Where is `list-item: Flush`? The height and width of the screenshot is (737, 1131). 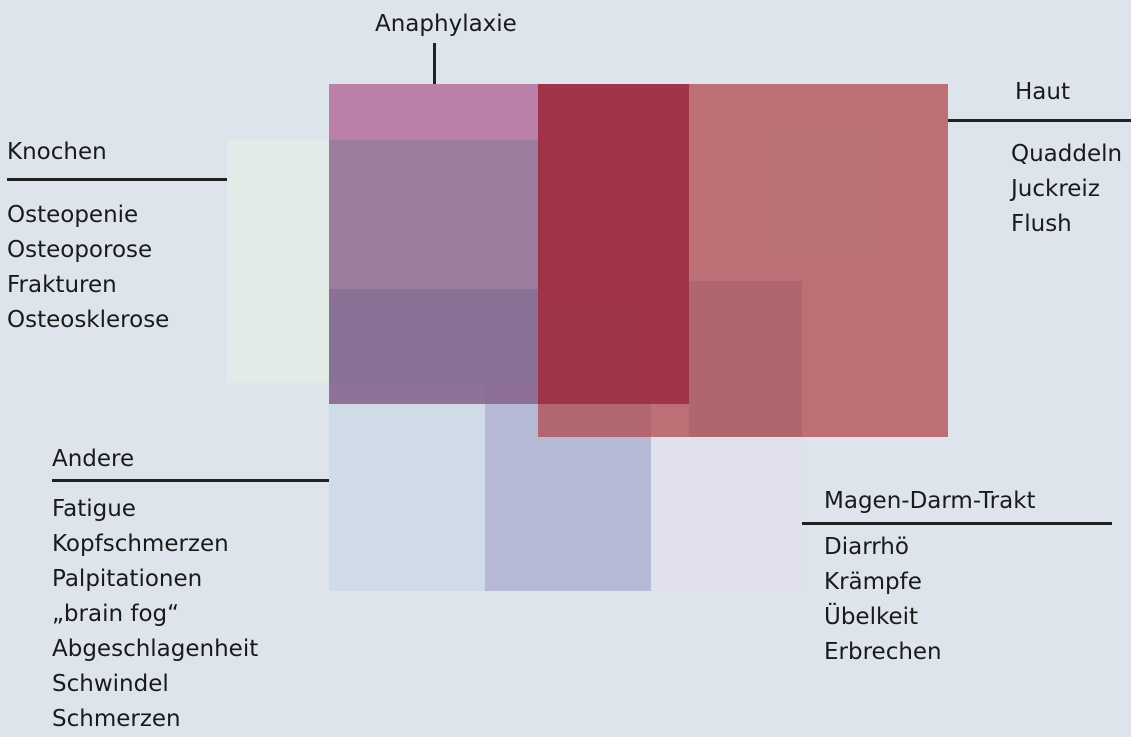
list-item: Flush is located at coordinates (1041, 224).